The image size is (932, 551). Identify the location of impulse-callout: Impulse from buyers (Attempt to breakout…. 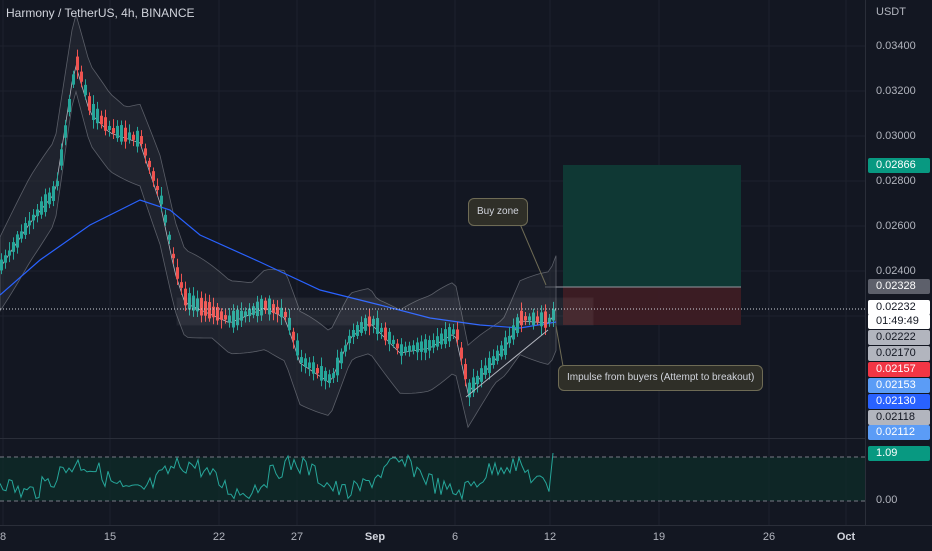
(661, 378).